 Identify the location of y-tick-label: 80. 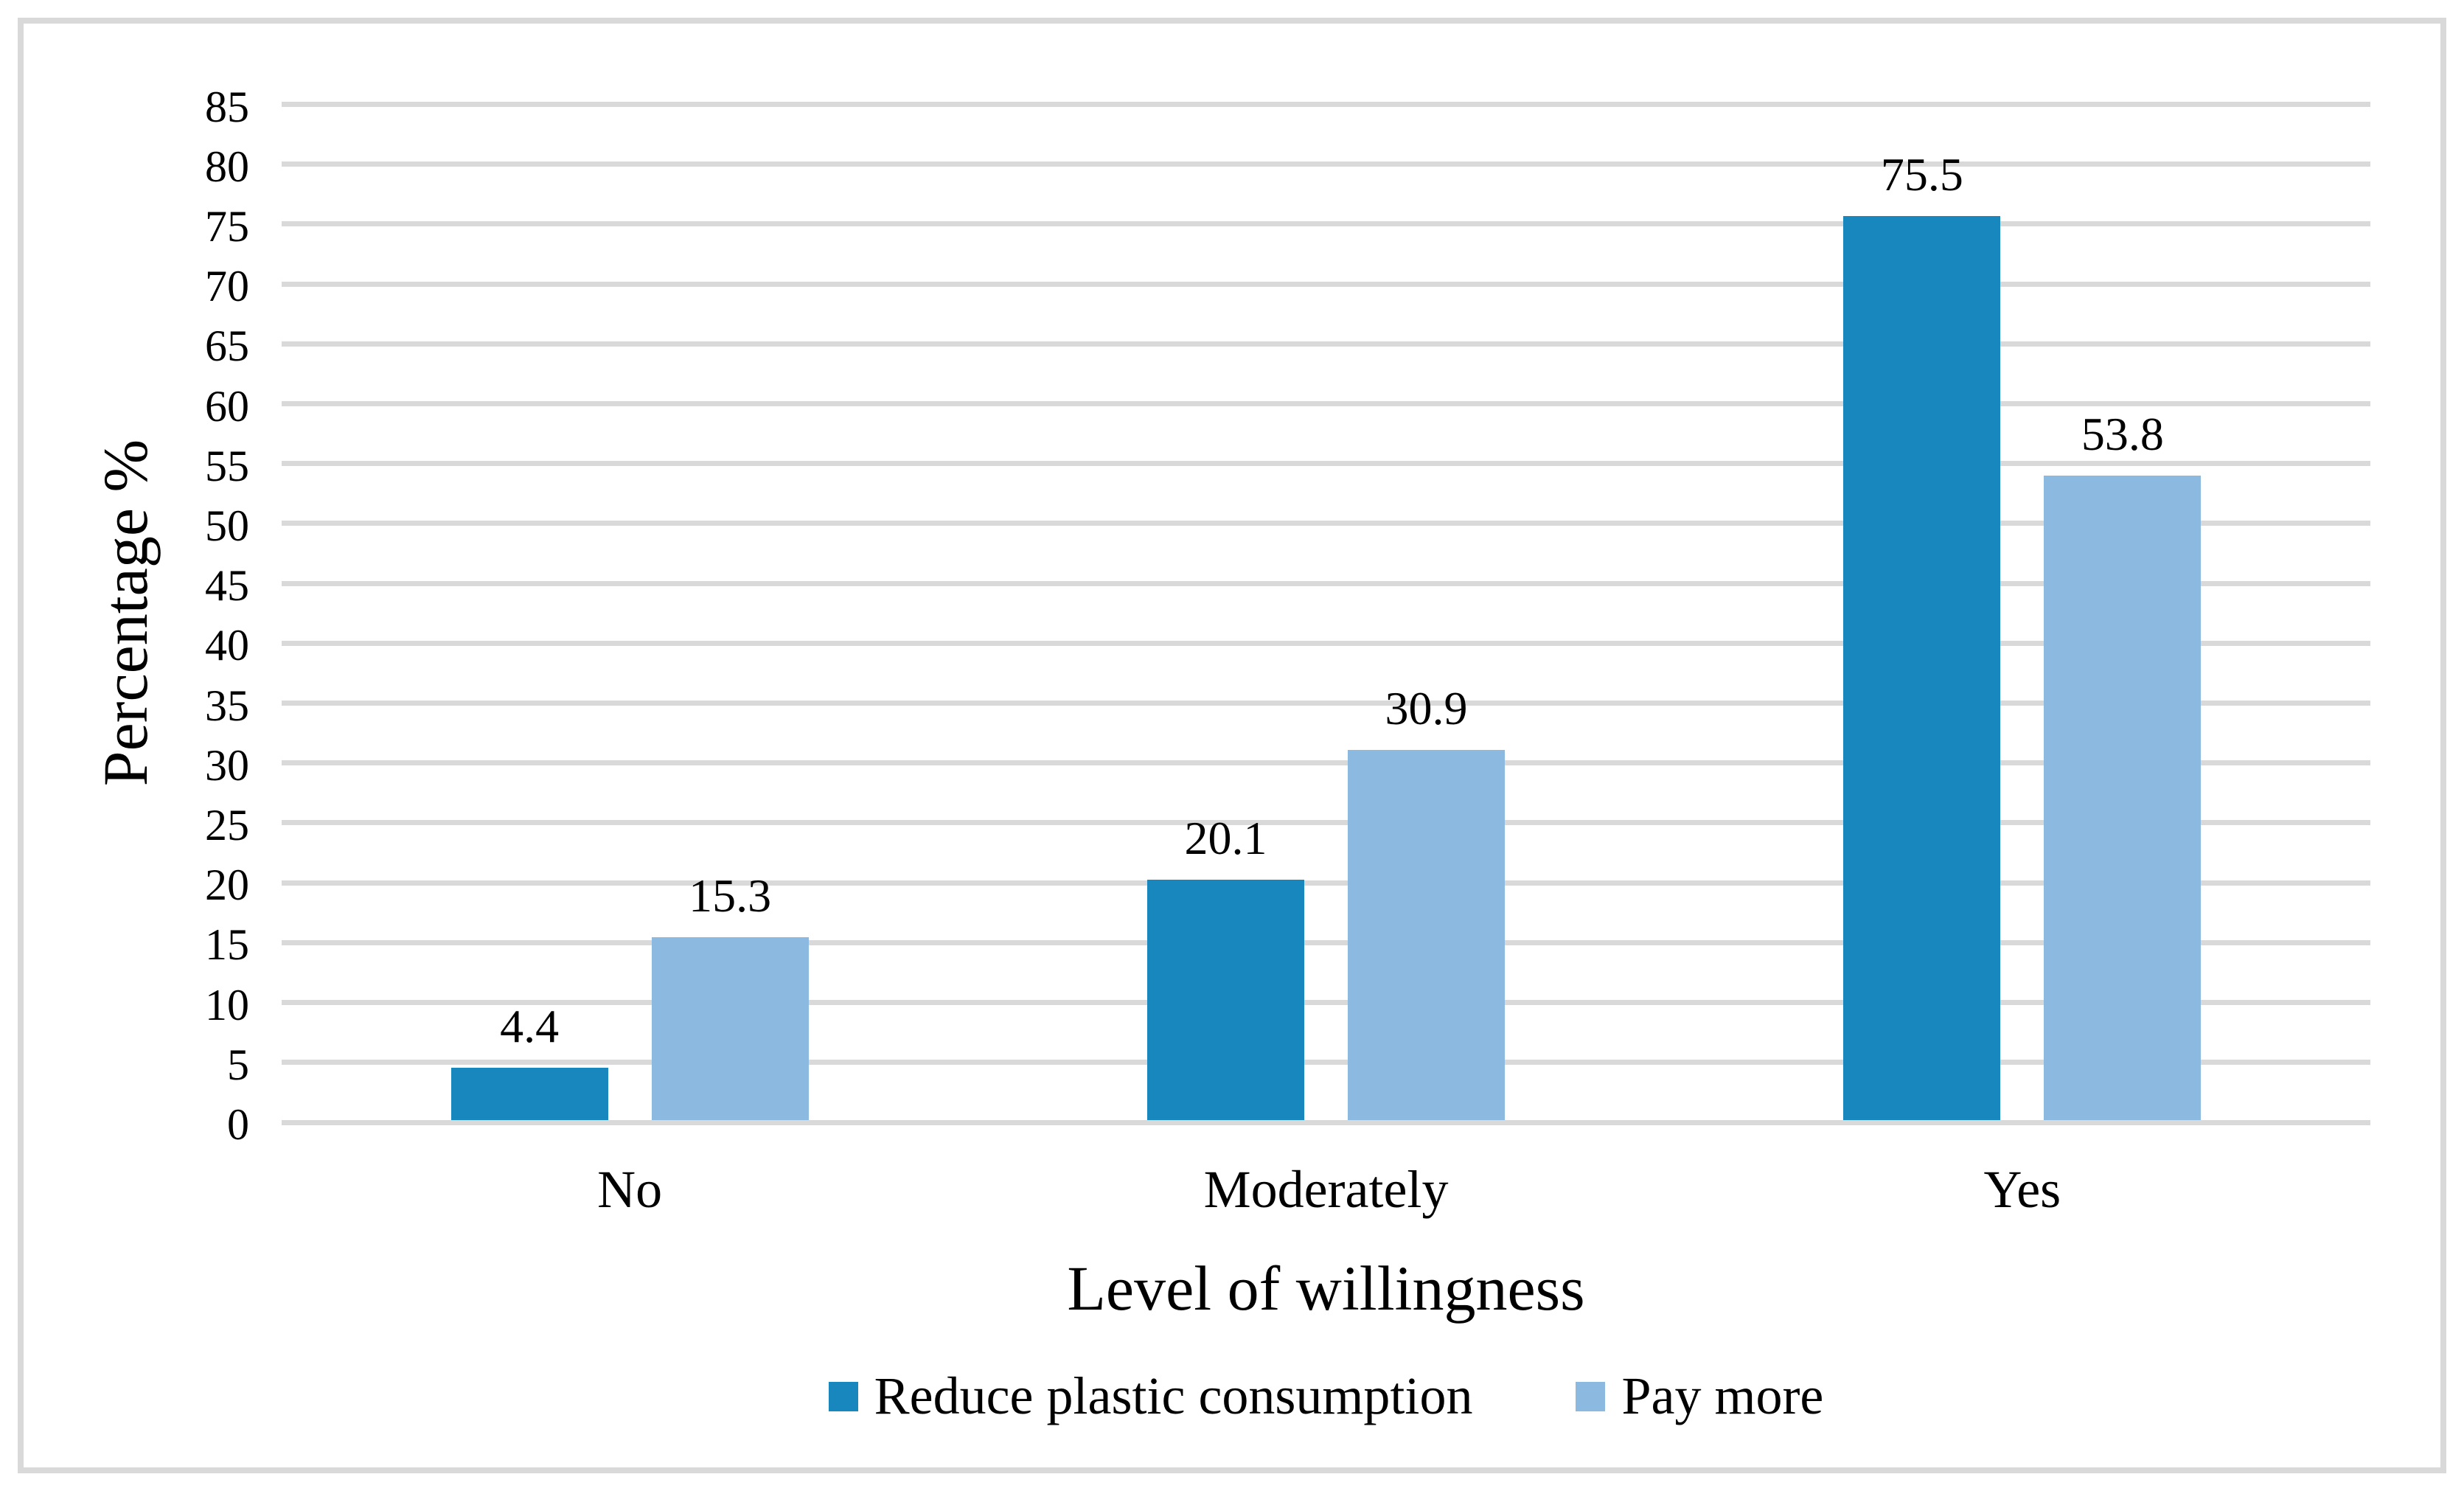
(227, 166).